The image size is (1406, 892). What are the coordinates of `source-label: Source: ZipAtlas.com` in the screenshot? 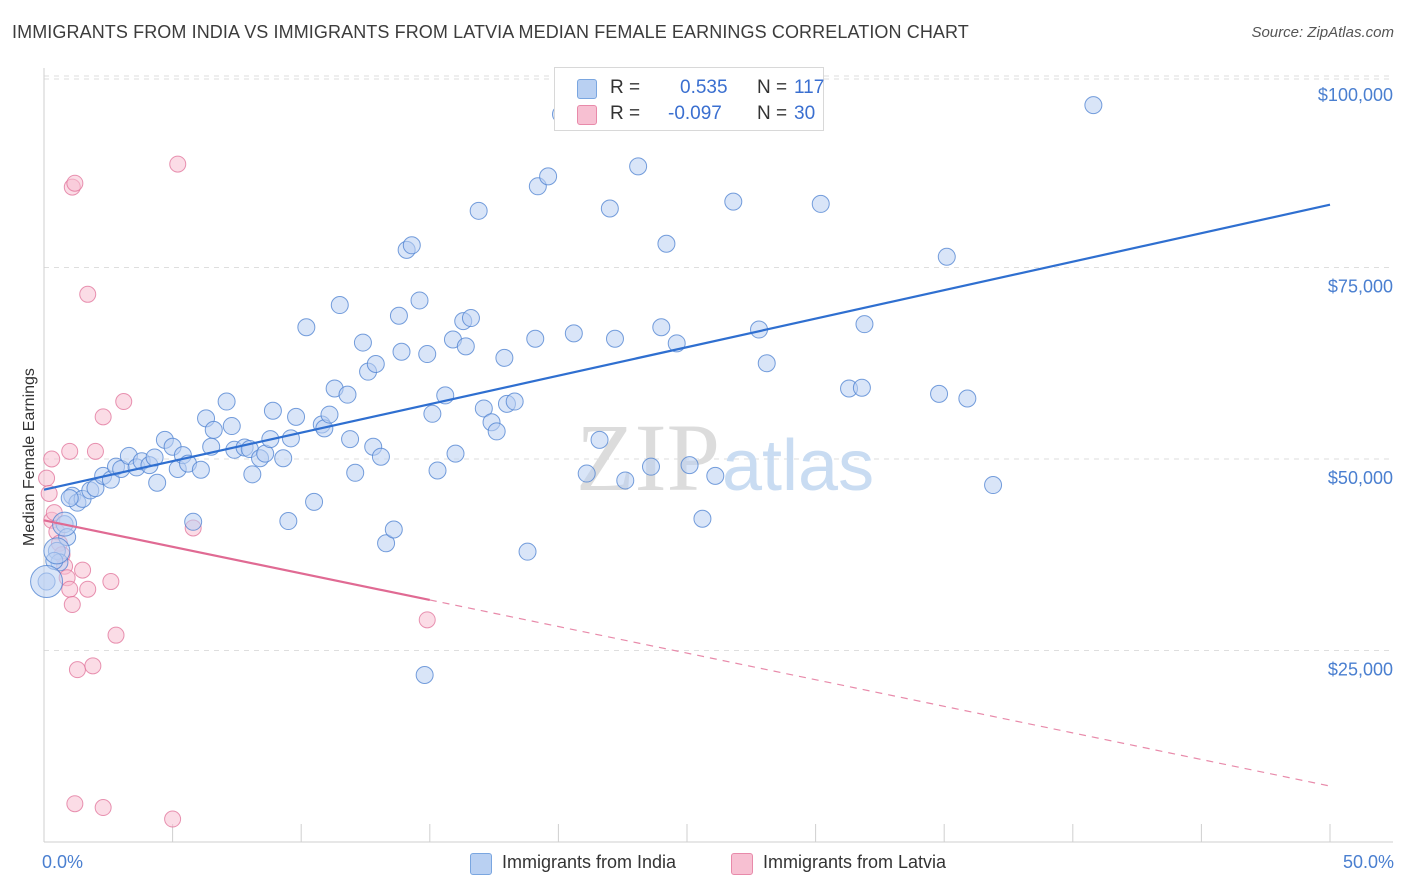 It's located at (1322, 32).